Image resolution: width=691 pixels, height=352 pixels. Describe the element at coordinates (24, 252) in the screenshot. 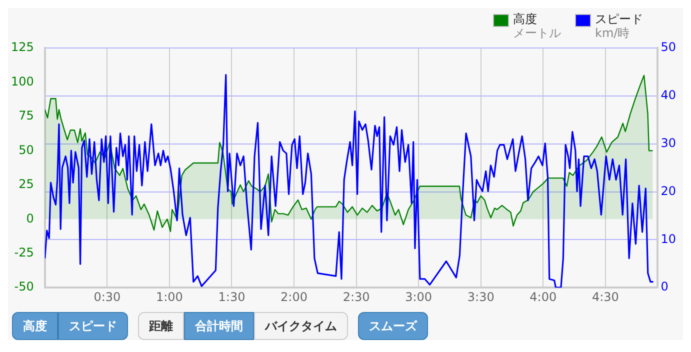

I see `y-tick-label: -25` at that location.